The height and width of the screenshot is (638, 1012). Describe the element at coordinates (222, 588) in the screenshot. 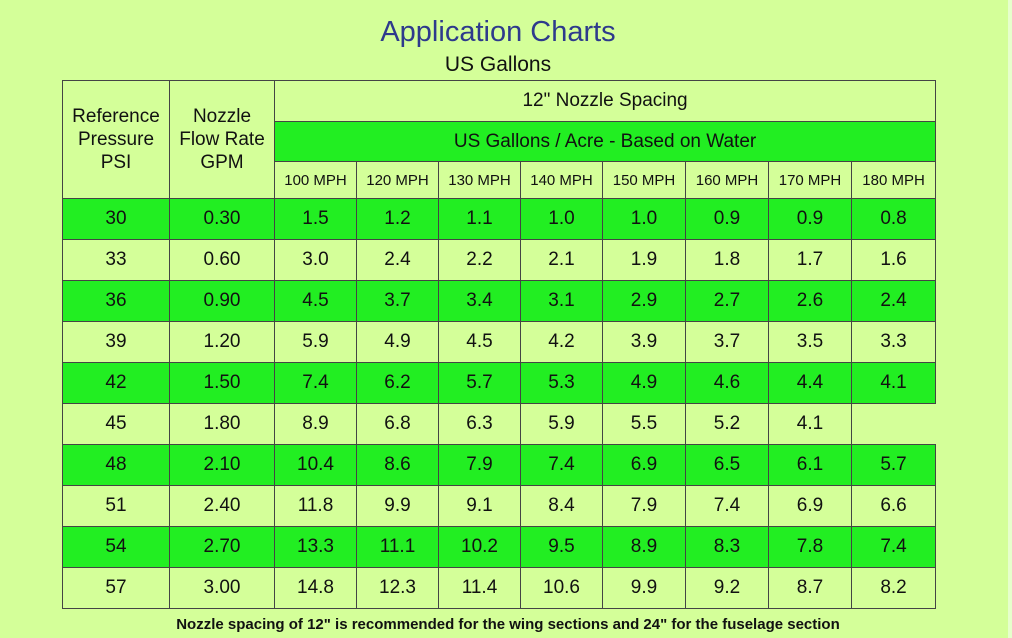

I see `gpm-cell: 3.00` at that location.